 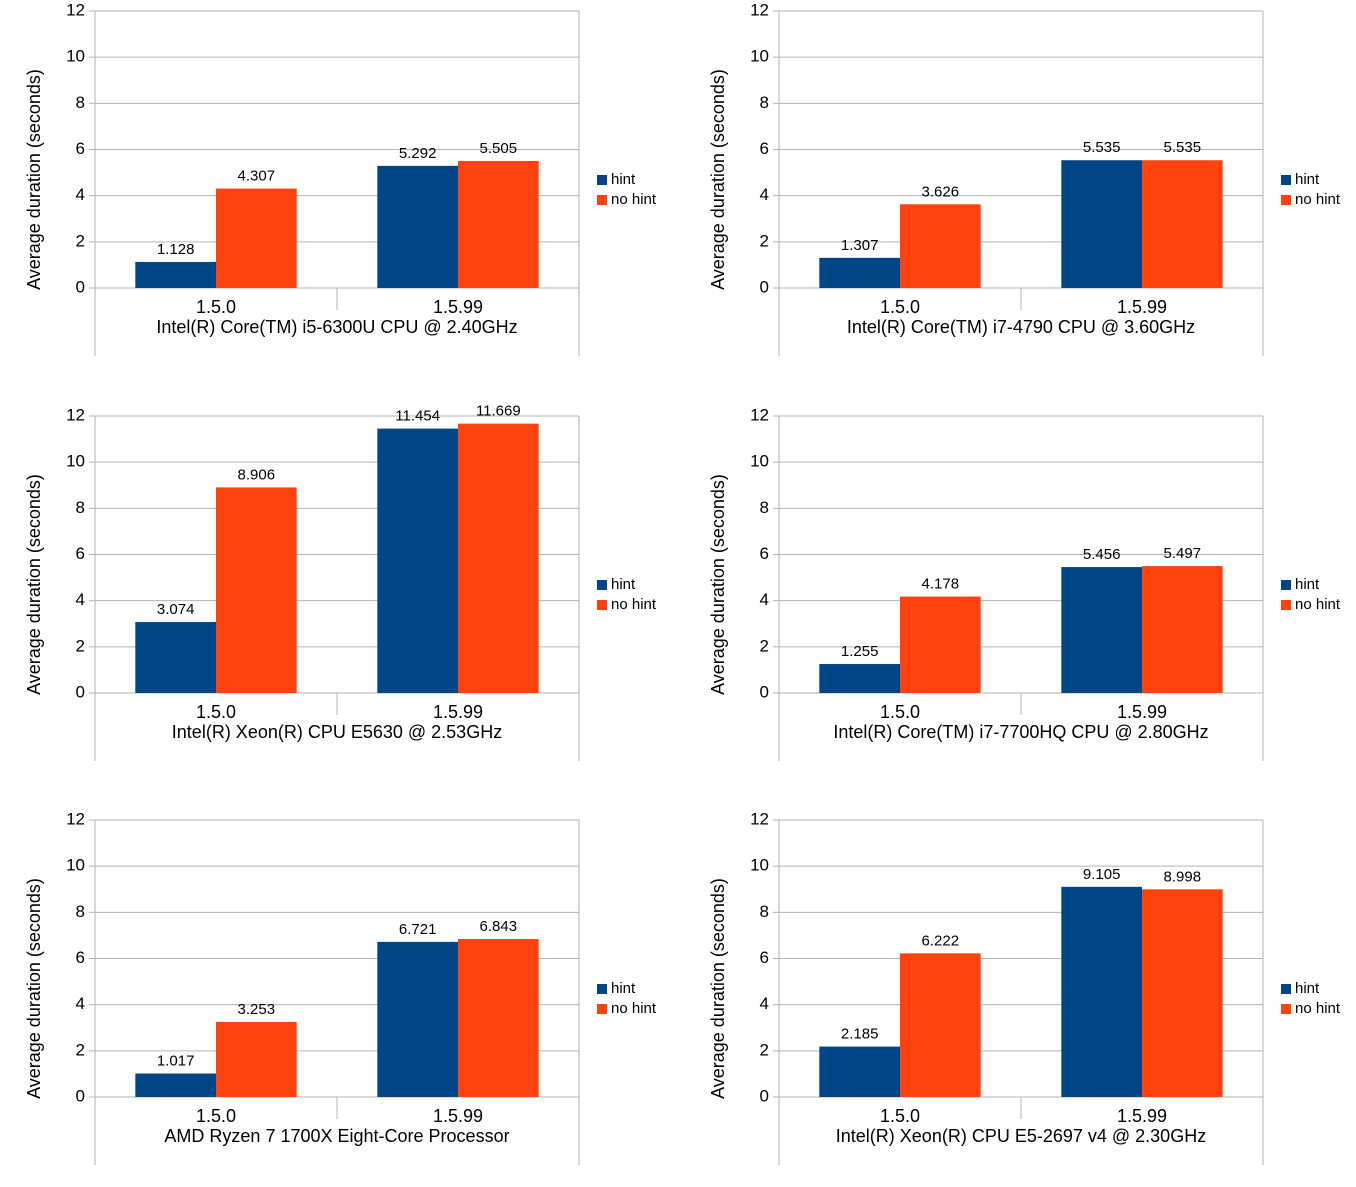 What do you see at coordinates (1021, 327) in the screenshot?
I see `x-axis-title: Intel(R) Core(TM) i7-4790 CPU @ 3.60GHz` at bounding box center [1021, 327].